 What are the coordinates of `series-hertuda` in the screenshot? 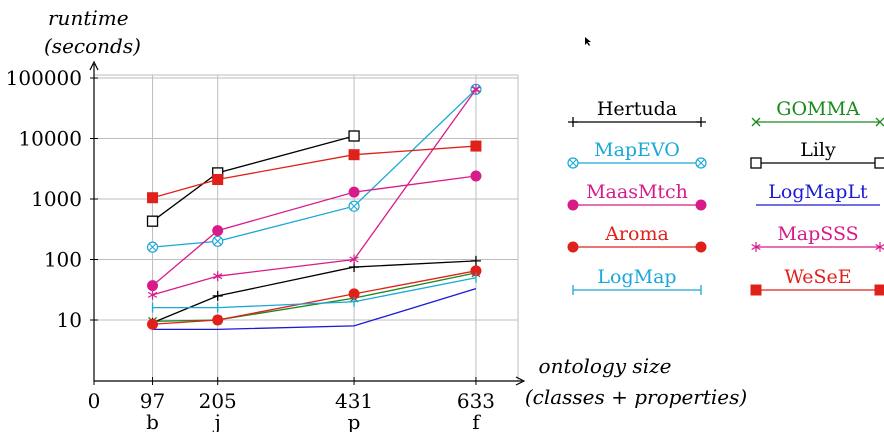 It's located at (314, 291).